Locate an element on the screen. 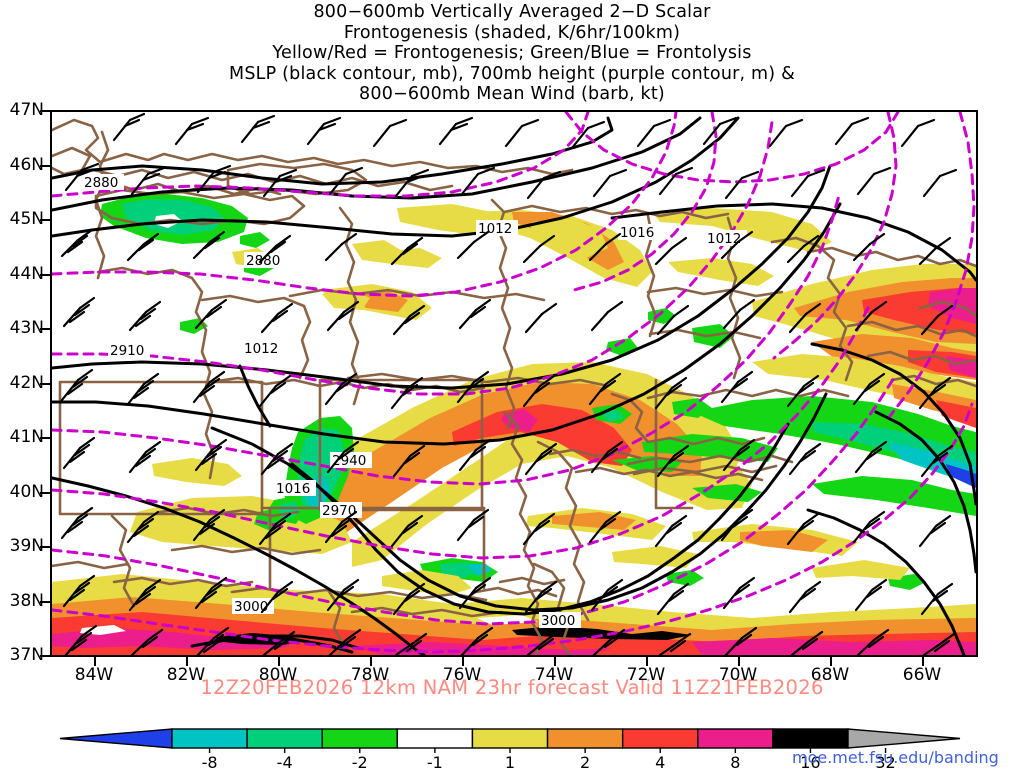 Image resolution: width=1024 pixels, height=772 pixels. colorbar-graphic is located at coordinates (510, 740).